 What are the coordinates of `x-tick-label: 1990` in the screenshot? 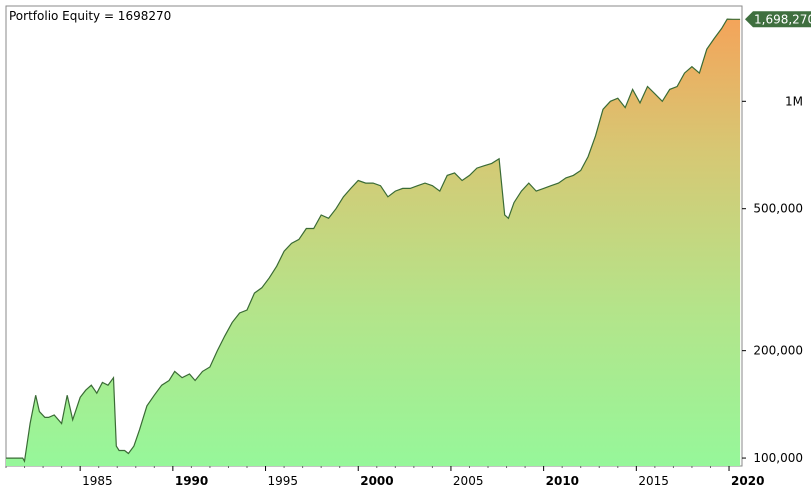 It's located at (191, 481).